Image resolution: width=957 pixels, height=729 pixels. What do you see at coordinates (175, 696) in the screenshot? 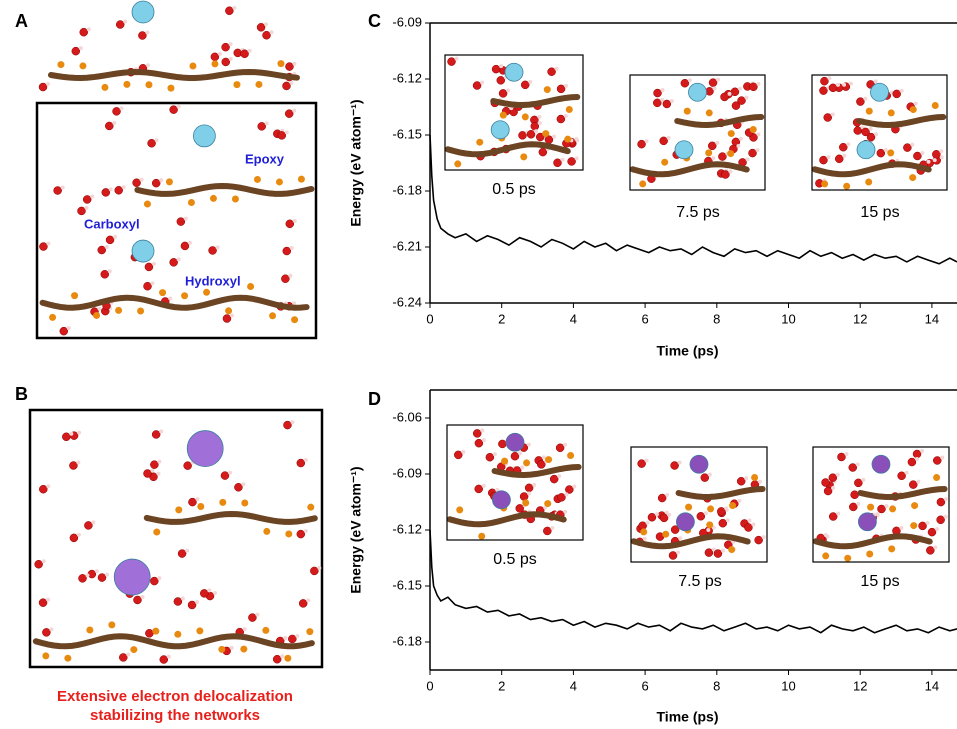
I see `caption: Extensive electron delocalization` at bounding box center [175, 696].